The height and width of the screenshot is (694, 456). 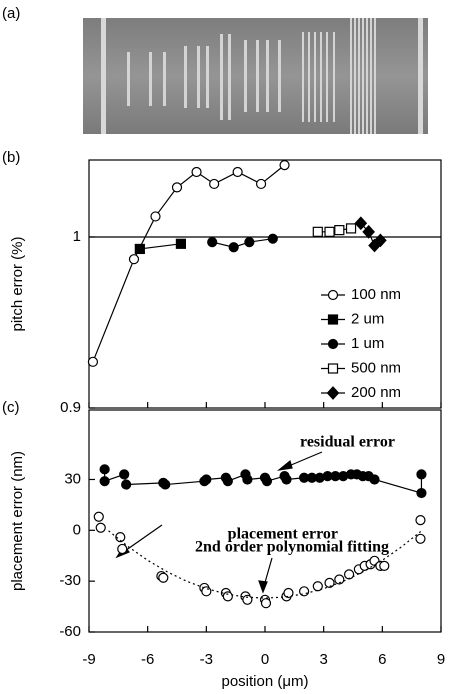 What do you see at coordinates (72, 478) in the screenshot?
I see `y-tick-label: 30` at bounding box center [72, 478].